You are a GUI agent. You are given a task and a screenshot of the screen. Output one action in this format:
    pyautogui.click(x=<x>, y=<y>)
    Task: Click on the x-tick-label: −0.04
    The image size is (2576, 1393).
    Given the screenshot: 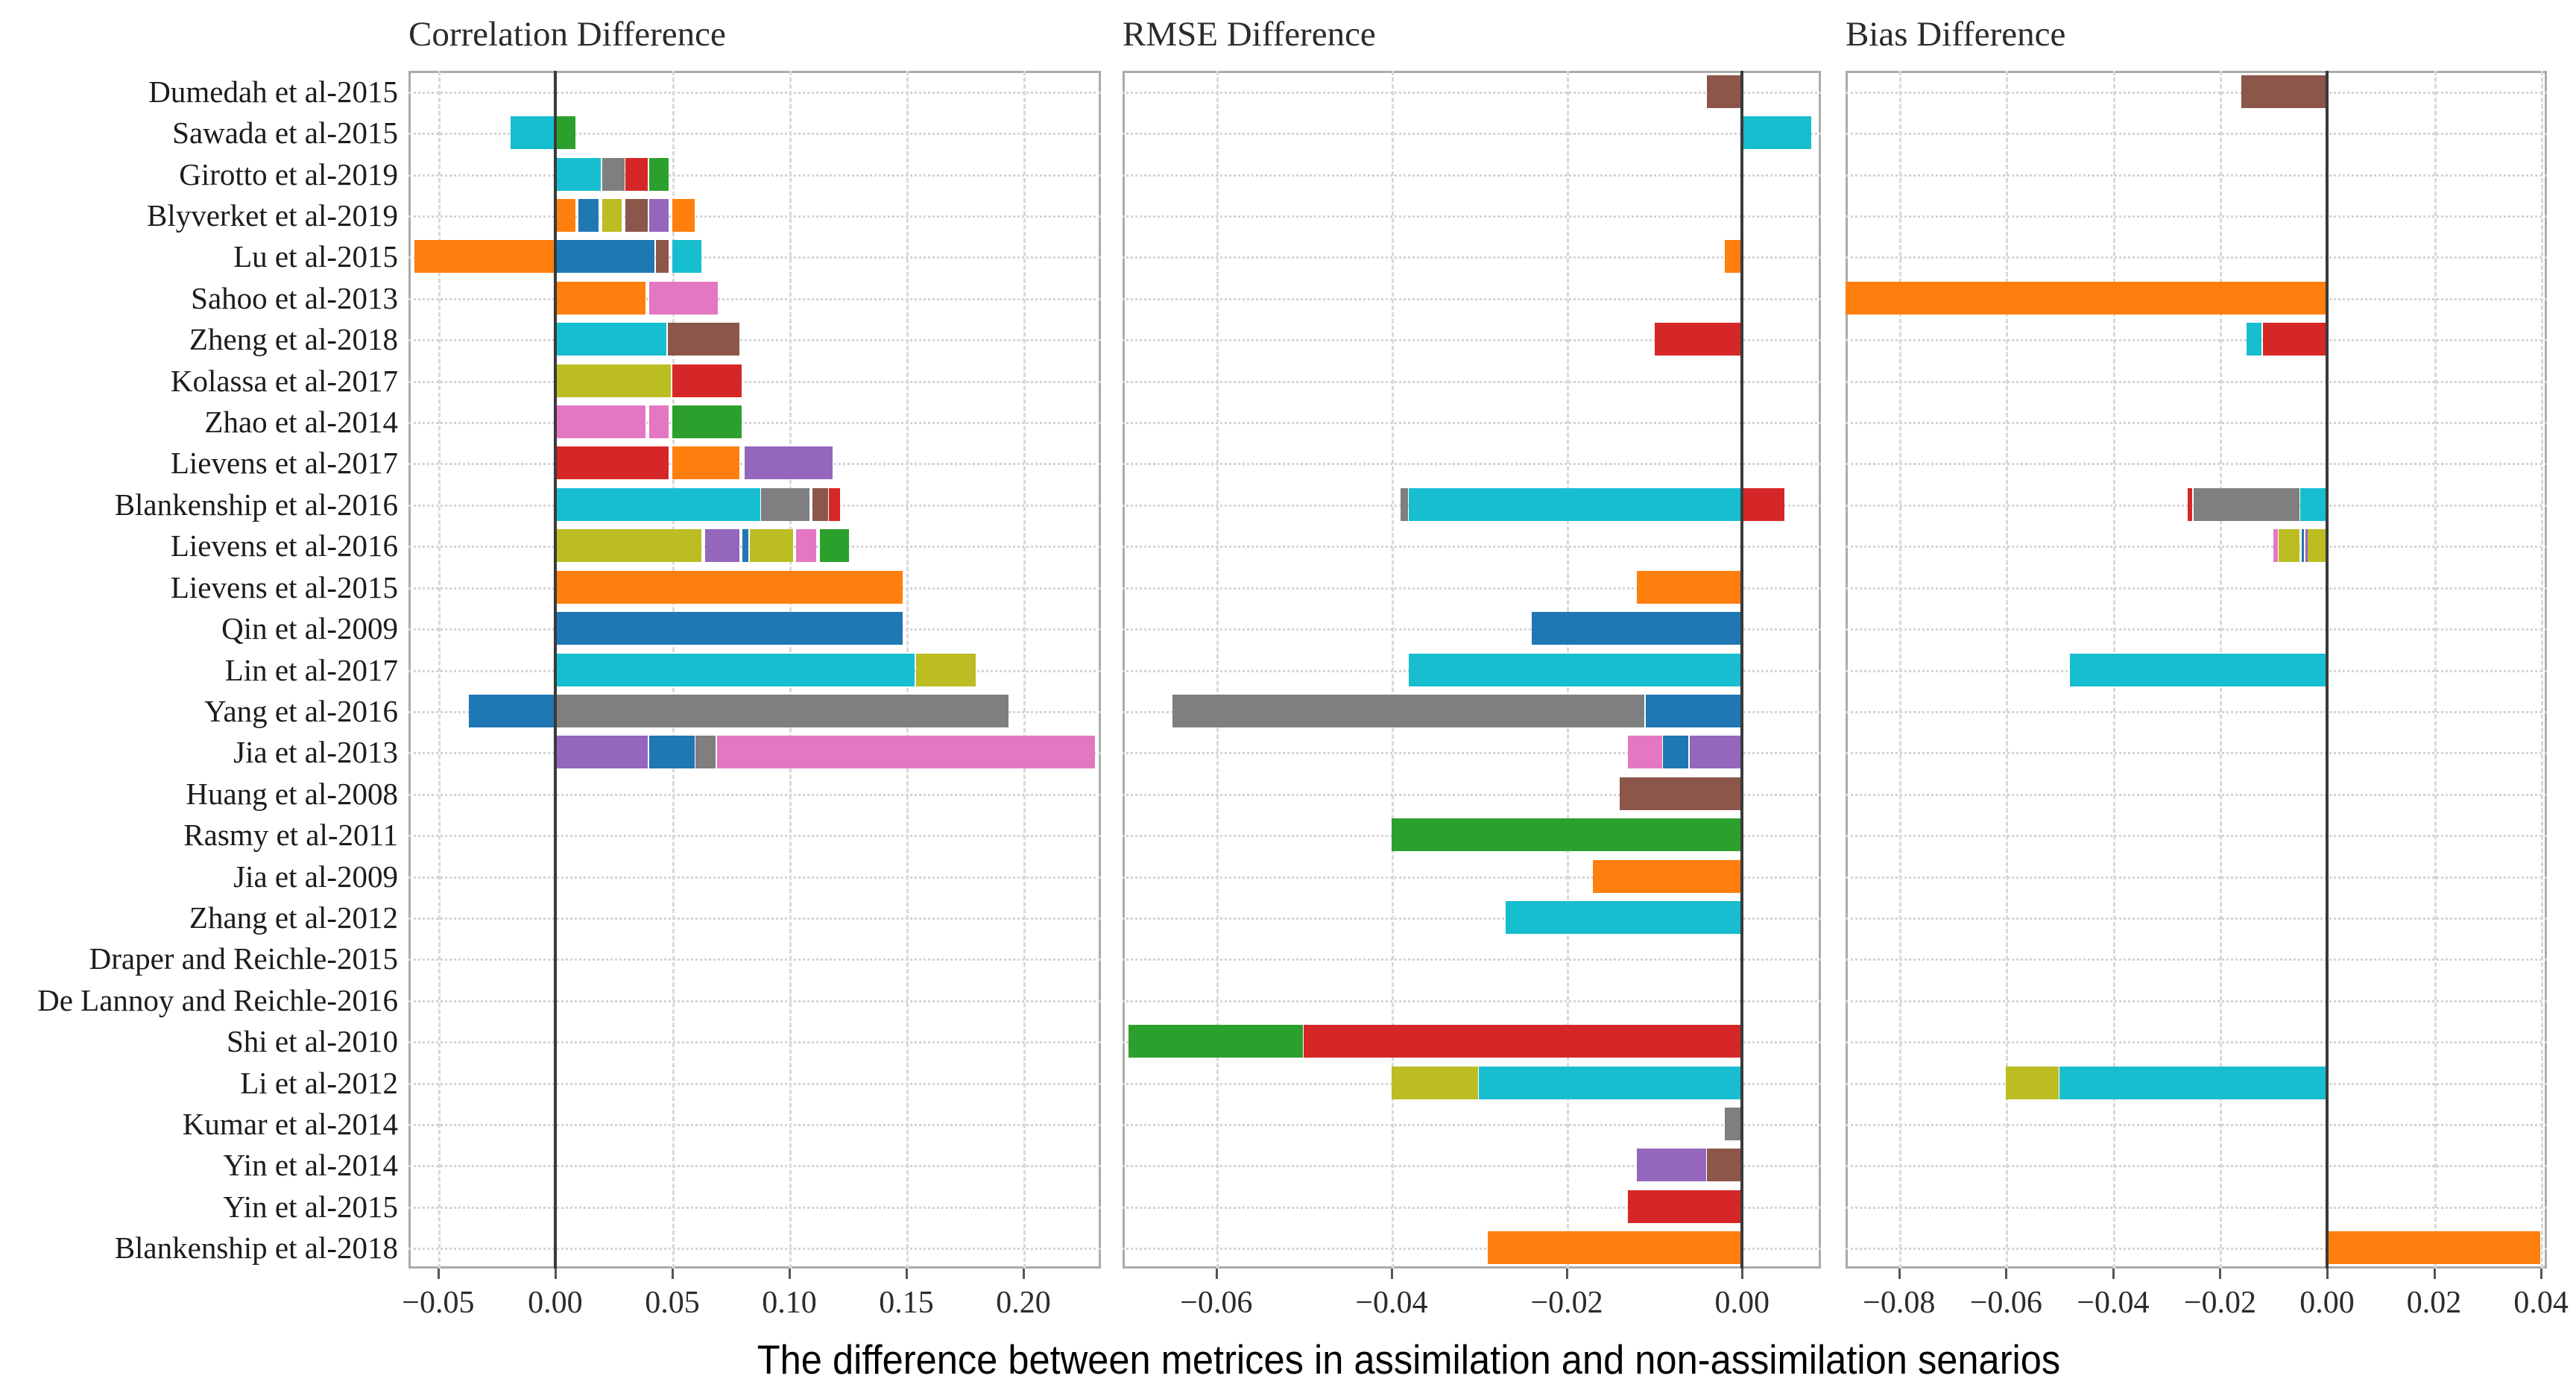 What is the action you would take?
    pyautogui.click(x=2113, y=1303)
    